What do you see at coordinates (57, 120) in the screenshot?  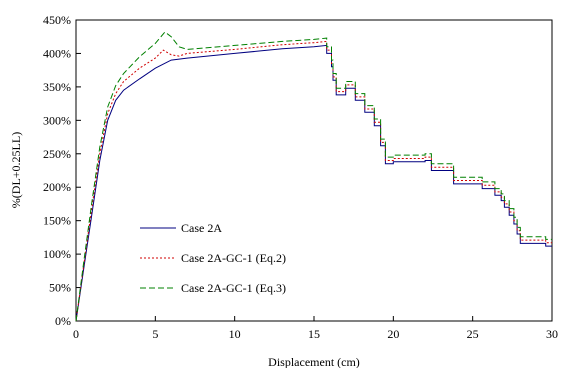 I see `y-tick-label: 300%` at bounding box center [57, 120].